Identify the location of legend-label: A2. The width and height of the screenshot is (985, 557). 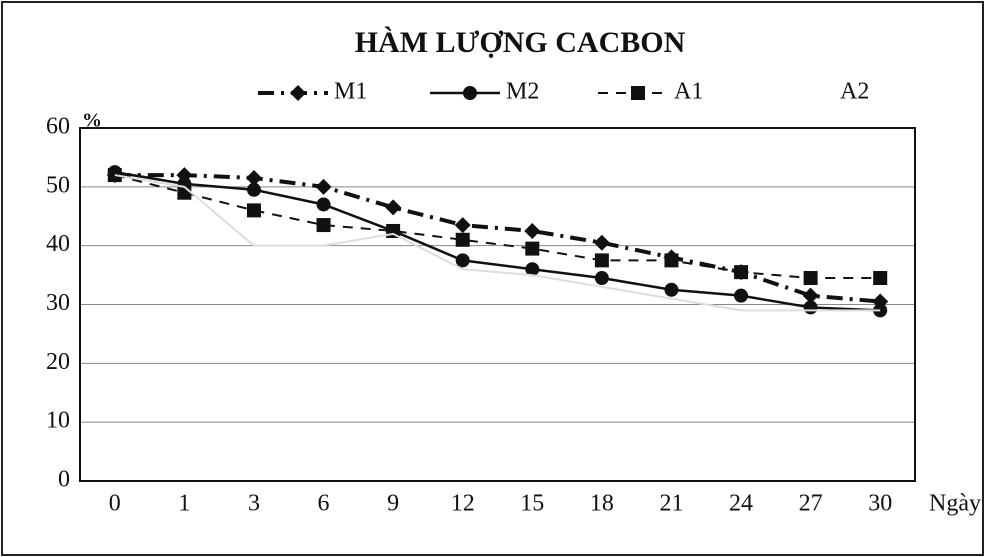
(854, 92).